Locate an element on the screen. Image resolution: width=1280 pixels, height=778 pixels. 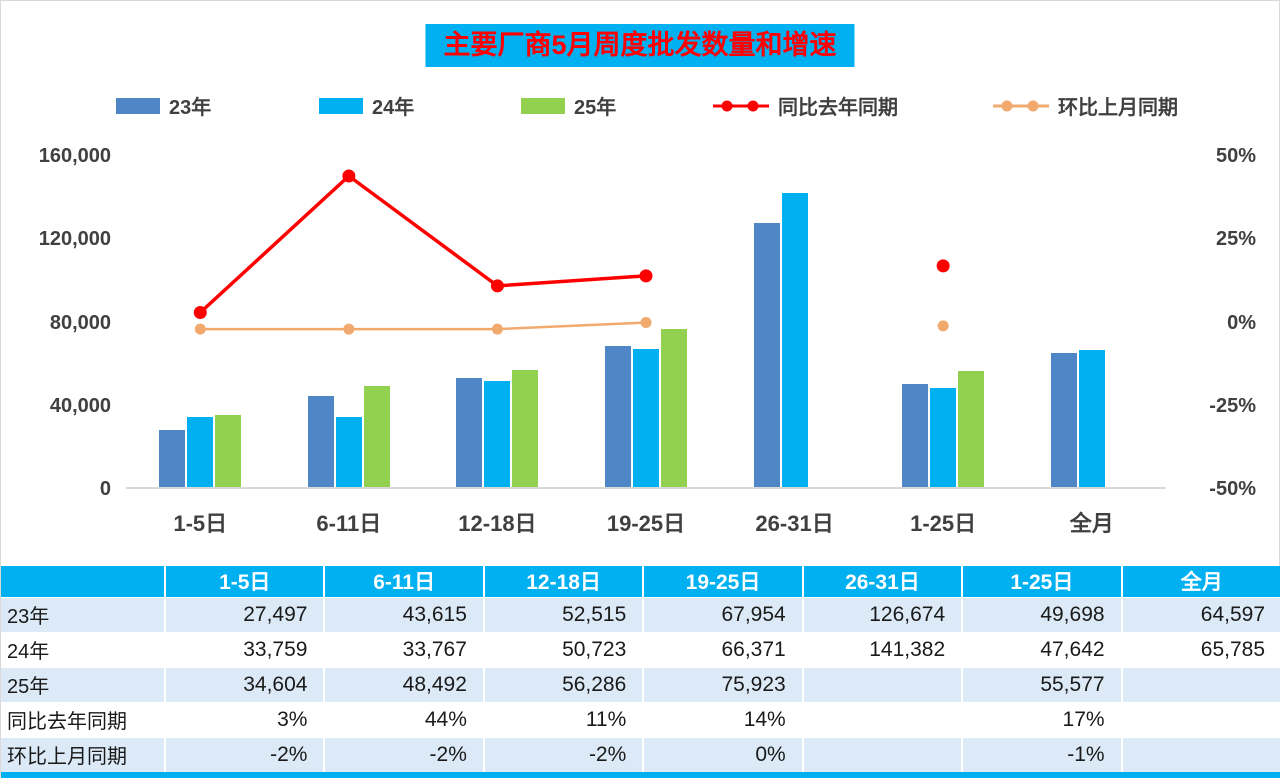
table-cell: 11% is located at coordinates (563, 719).